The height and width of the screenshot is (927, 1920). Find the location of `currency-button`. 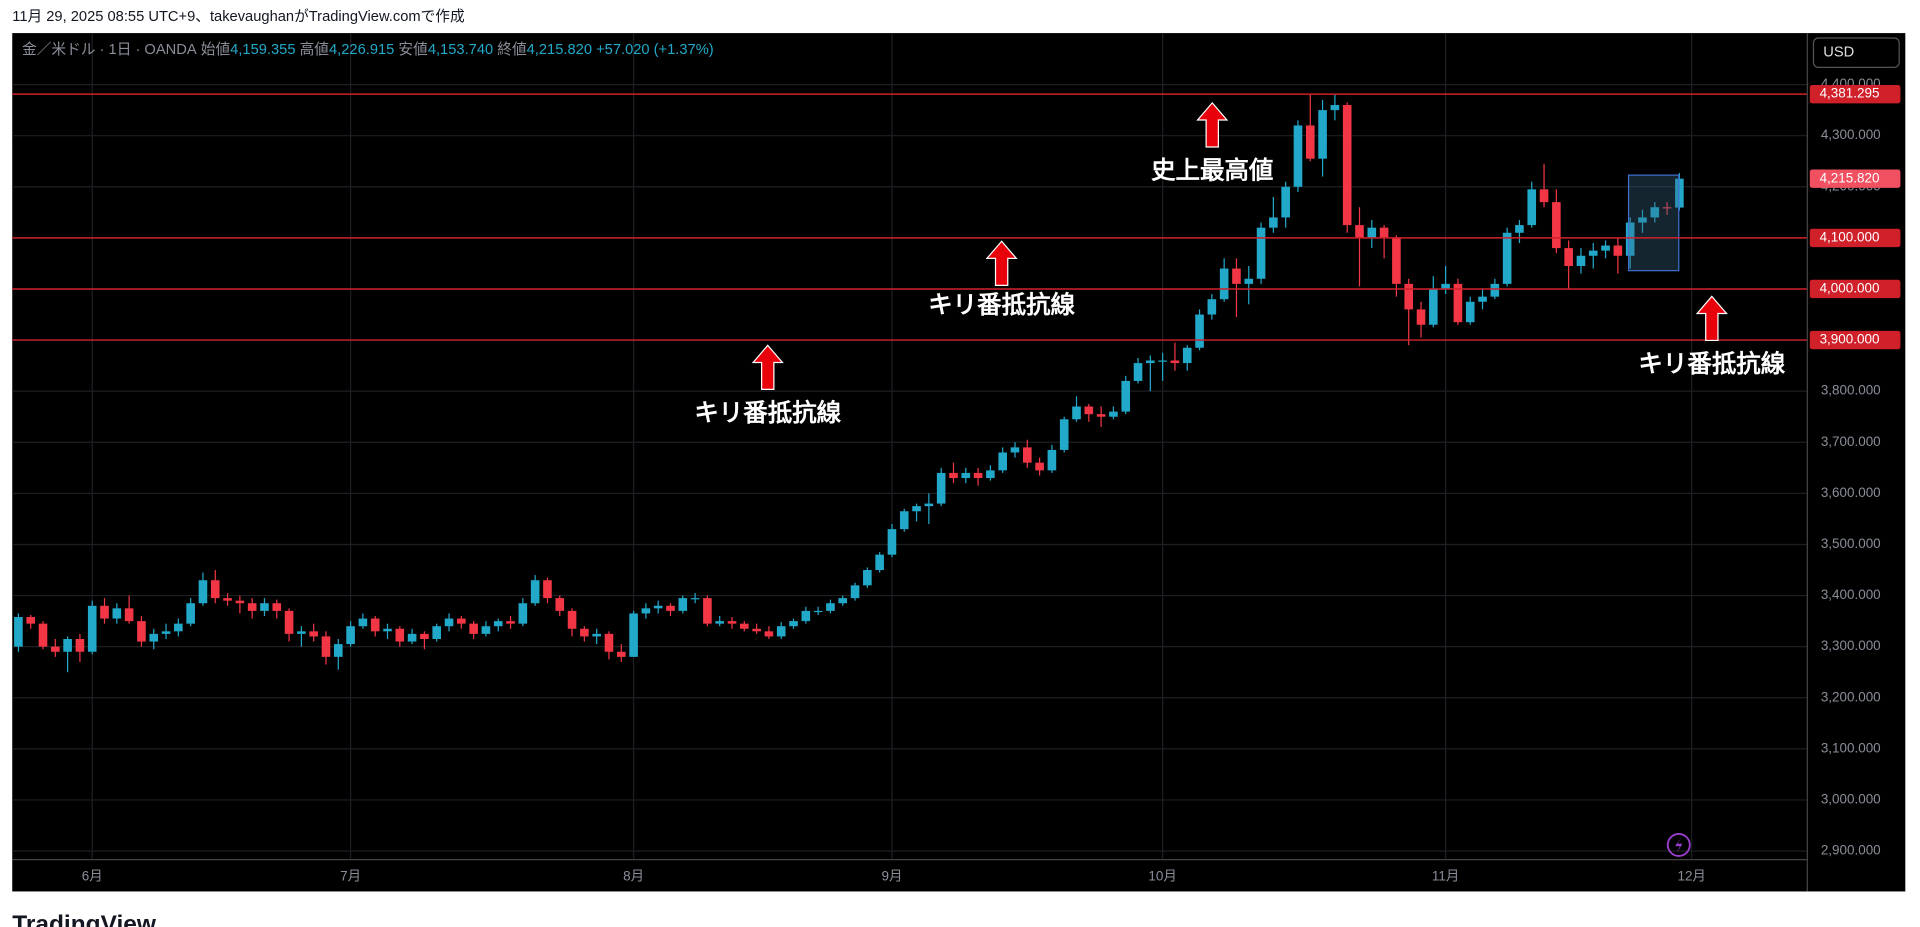

currency-button is located at coordinates (1856, 52).